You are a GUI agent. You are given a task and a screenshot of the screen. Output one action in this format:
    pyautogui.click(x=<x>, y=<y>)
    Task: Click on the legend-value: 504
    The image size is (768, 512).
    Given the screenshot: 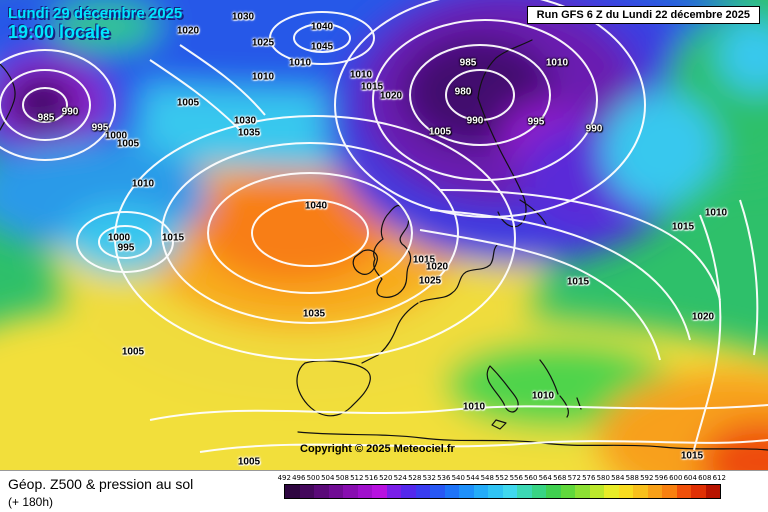 What is the action you would take?
    pyautogui.click(x=328, y=478)
    